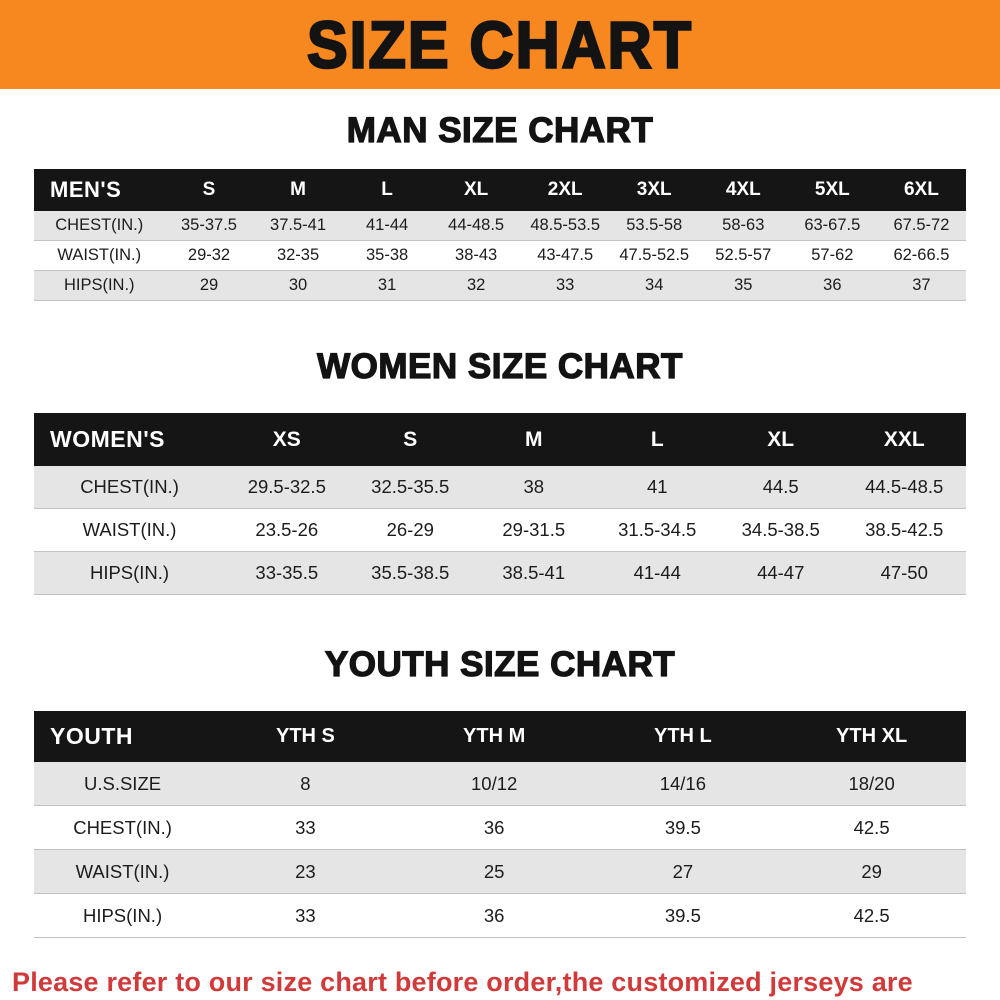 This screenshot has height=1000, width=1000. Describe the element at coordinates (683, 783) in the screenshot. I see `value-cell: 14/16` at that location.